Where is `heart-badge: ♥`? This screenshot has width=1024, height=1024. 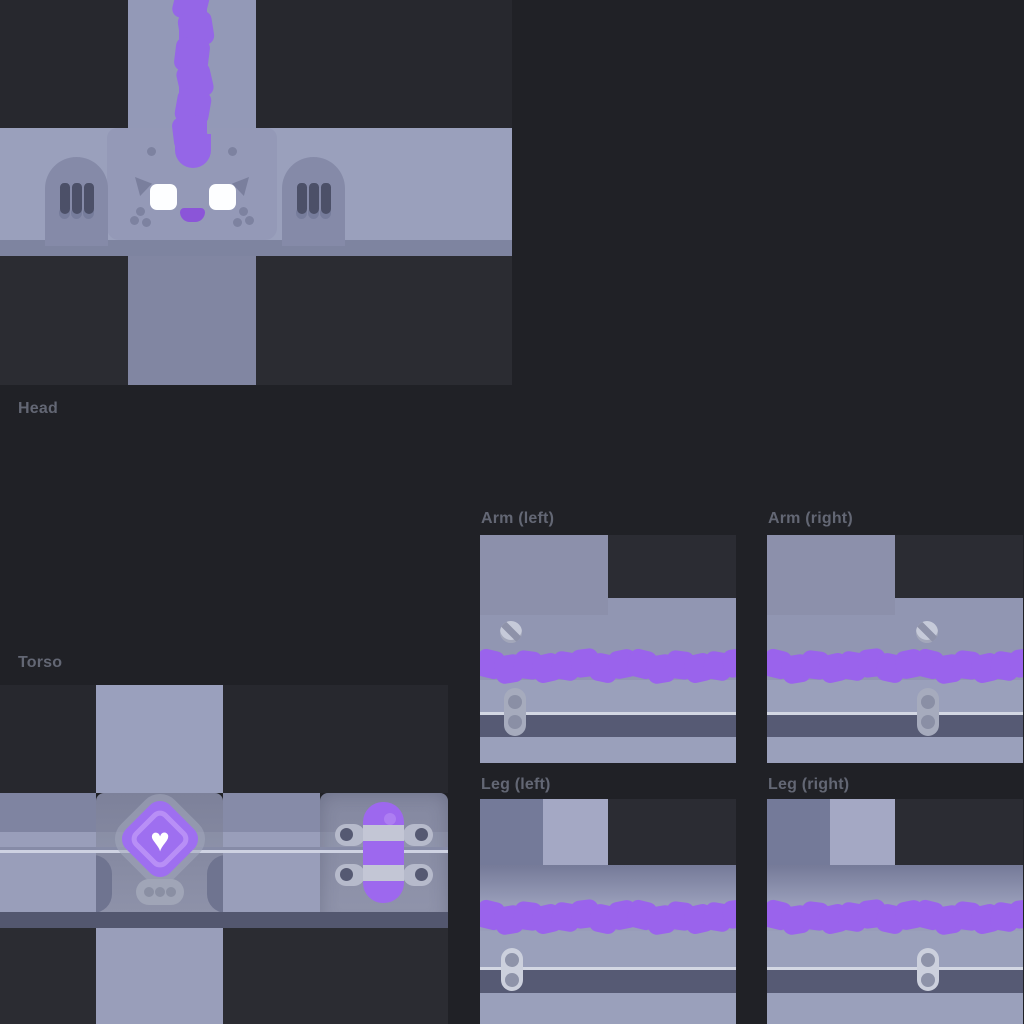 heart-badge: ♥ is located at coordinates (160, 839).